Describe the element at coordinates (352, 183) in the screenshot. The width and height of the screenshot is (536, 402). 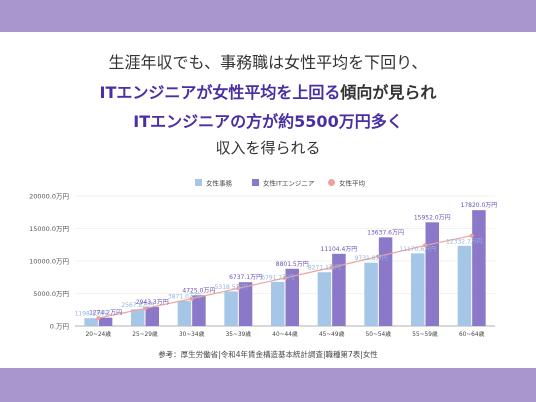
I see `legend-label-3: 女性平均` at that location.